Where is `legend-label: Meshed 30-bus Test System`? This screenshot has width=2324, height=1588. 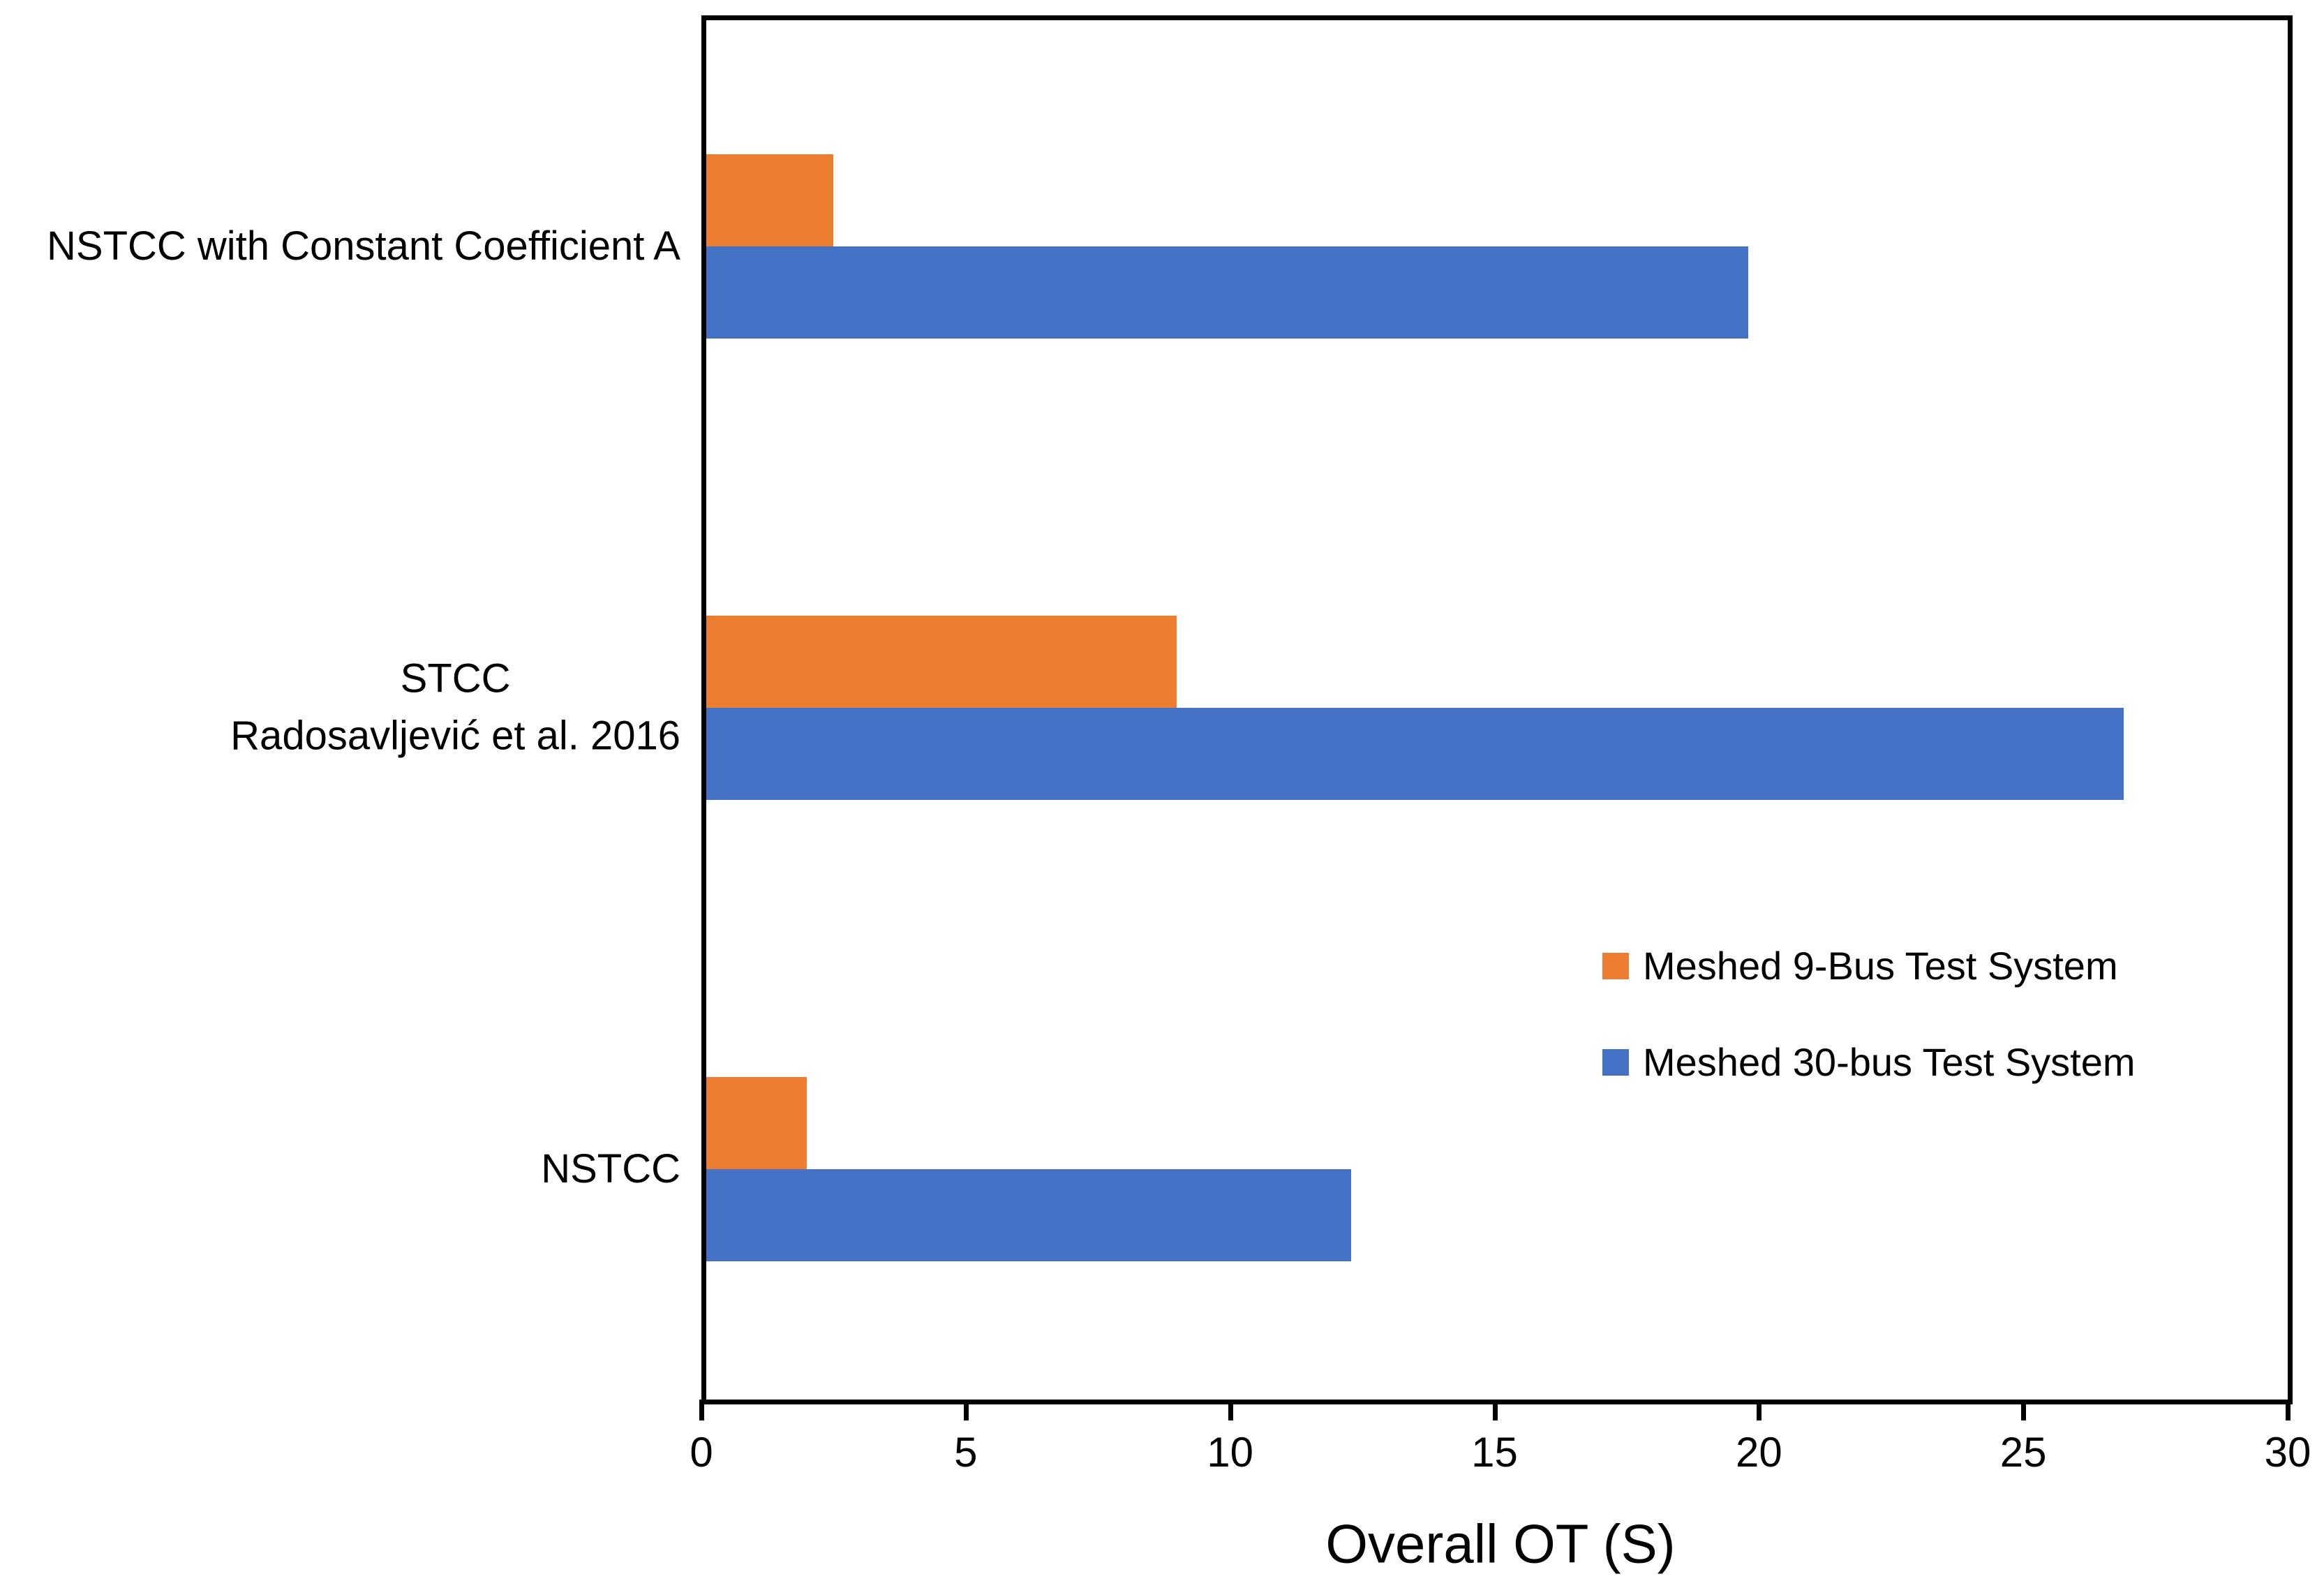
legend-label: Meshed 30-bus Test System is located at coordinates (1889, 1062).